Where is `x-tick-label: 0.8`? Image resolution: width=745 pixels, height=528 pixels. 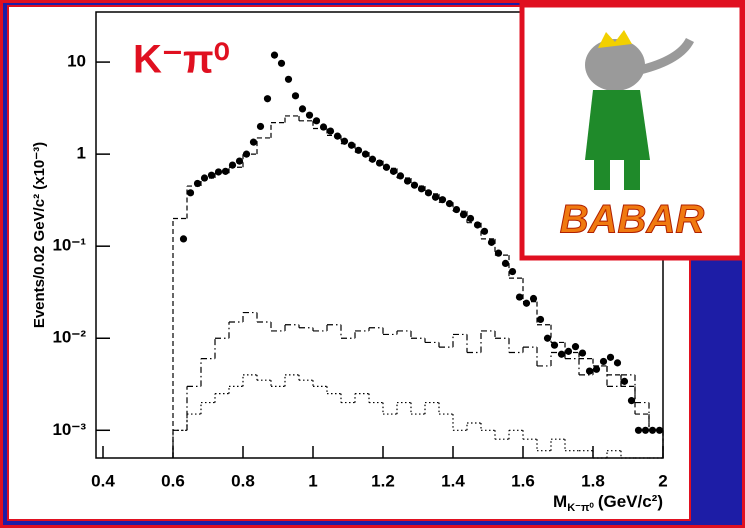 x-tick-label: 0.8 is located at coordinates (243, 480).